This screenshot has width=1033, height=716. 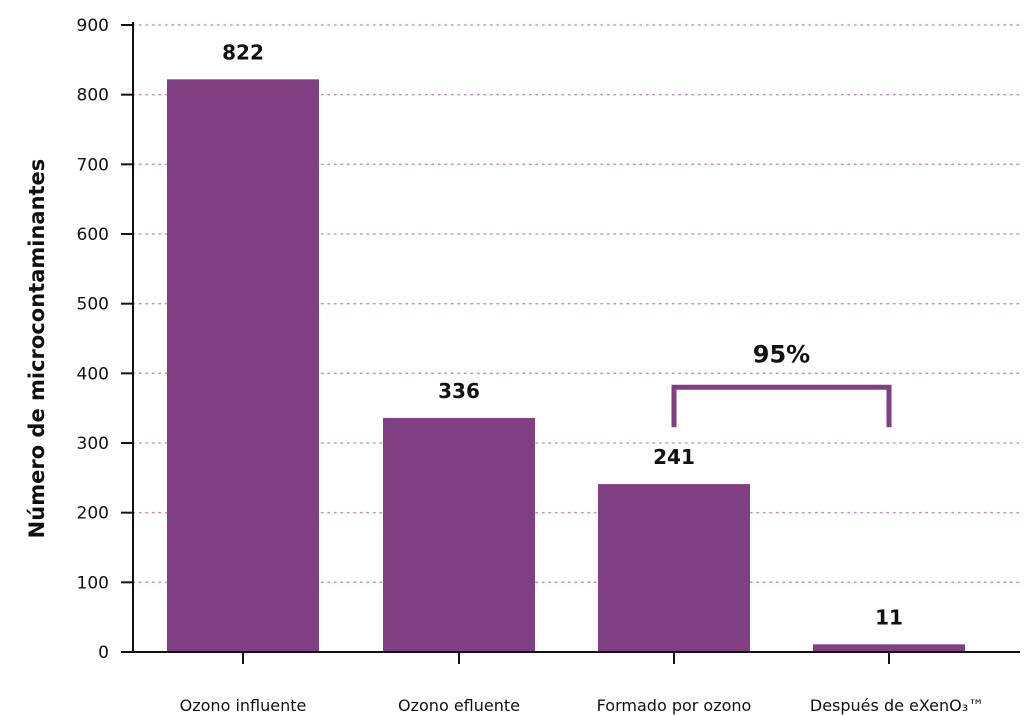 I want to click on bar-value-label: 241, so click(x=674, y=457).